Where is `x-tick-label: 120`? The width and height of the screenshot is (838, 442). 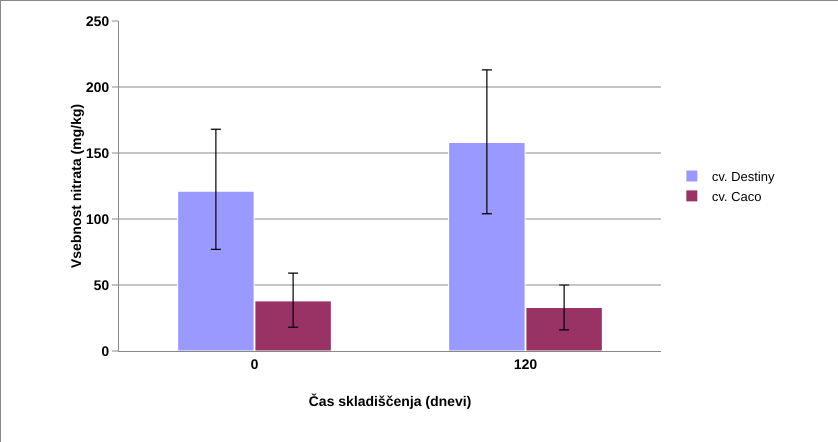
x-tick-label: 120 is located at coordinates (526, 364).